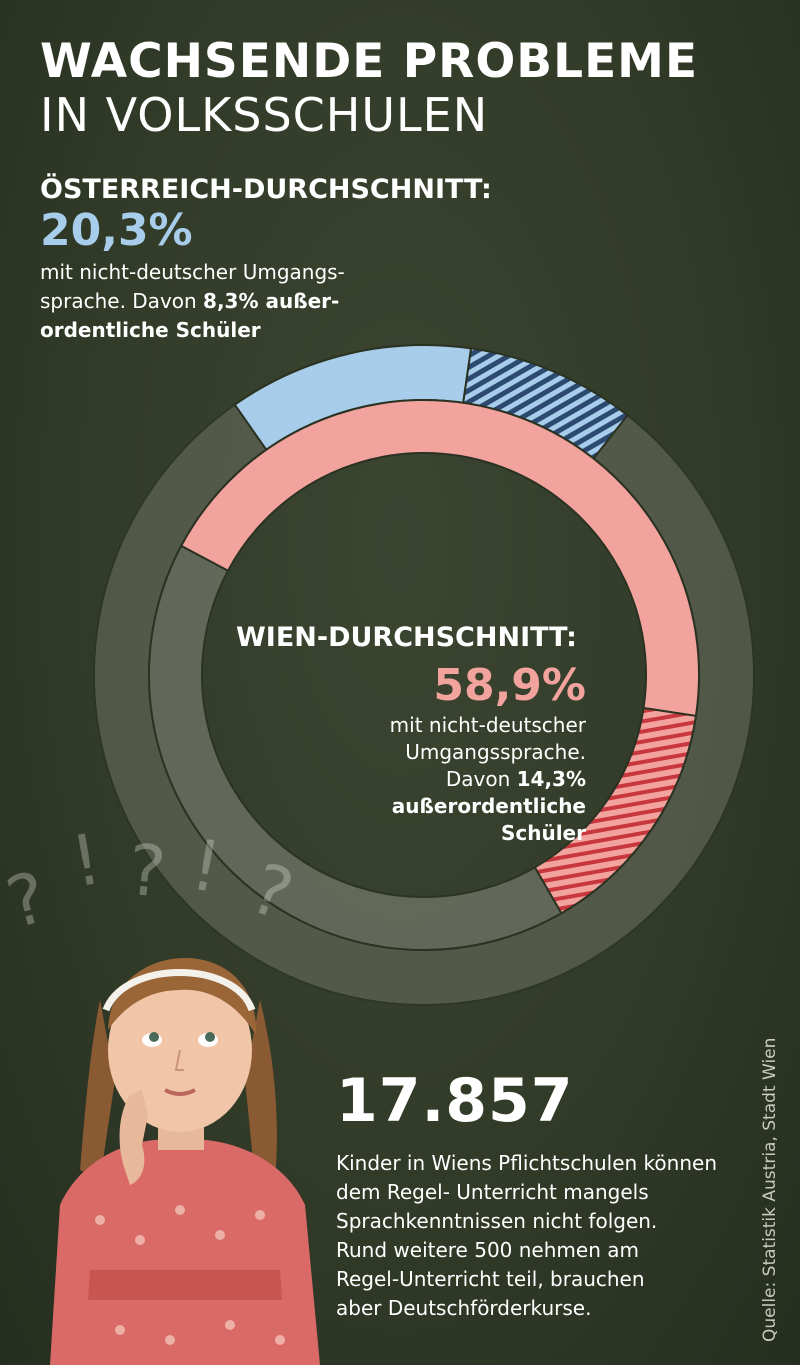  What do you see at coordinates (369, 61) in the screenshot?
I see `title-line-1: WACHSENDE PROBLEME` at bounding box center [369, 61].